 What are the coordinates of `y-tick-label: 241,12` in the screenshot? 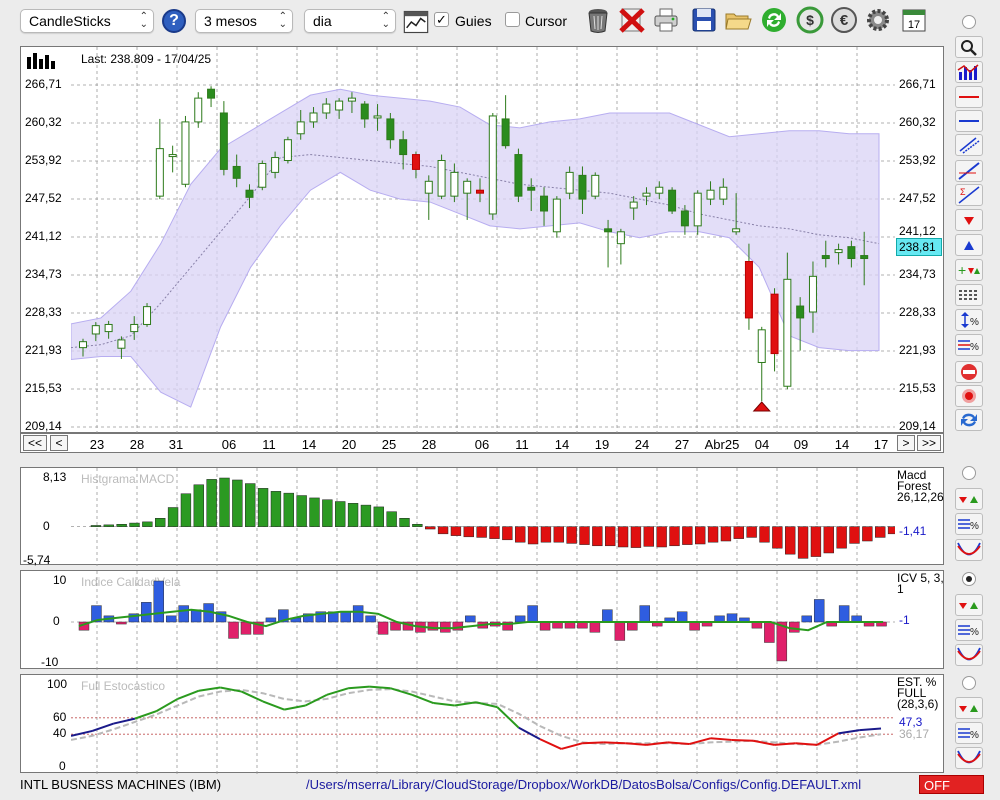 It's located at (43, 236).